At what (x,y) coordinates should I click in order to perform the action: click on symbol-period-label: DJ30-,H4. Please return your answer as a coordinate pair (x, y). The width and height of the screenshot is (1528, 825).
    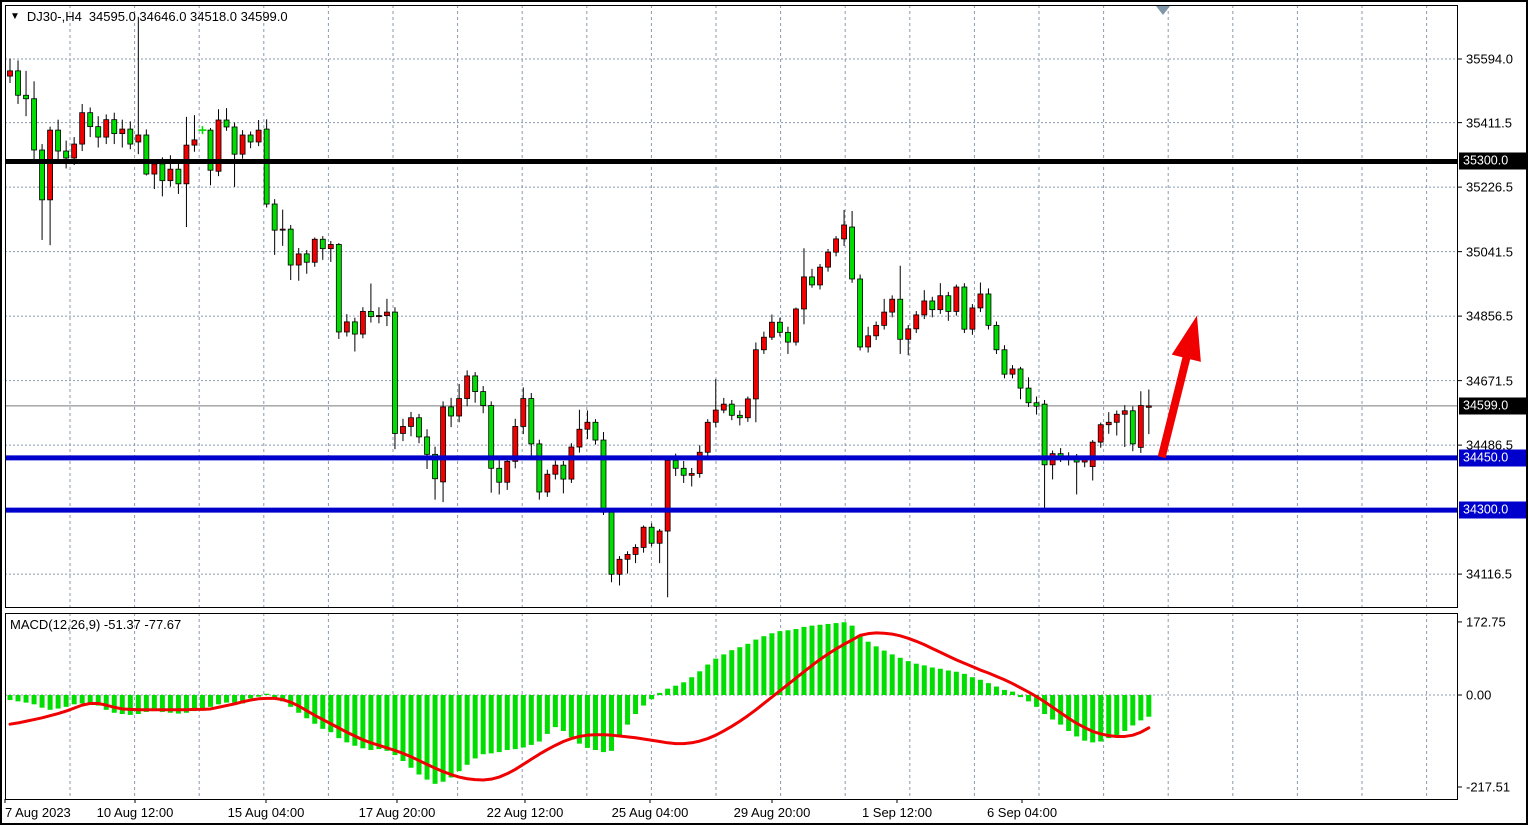
    Looking at the image, I should click on (54, 16).